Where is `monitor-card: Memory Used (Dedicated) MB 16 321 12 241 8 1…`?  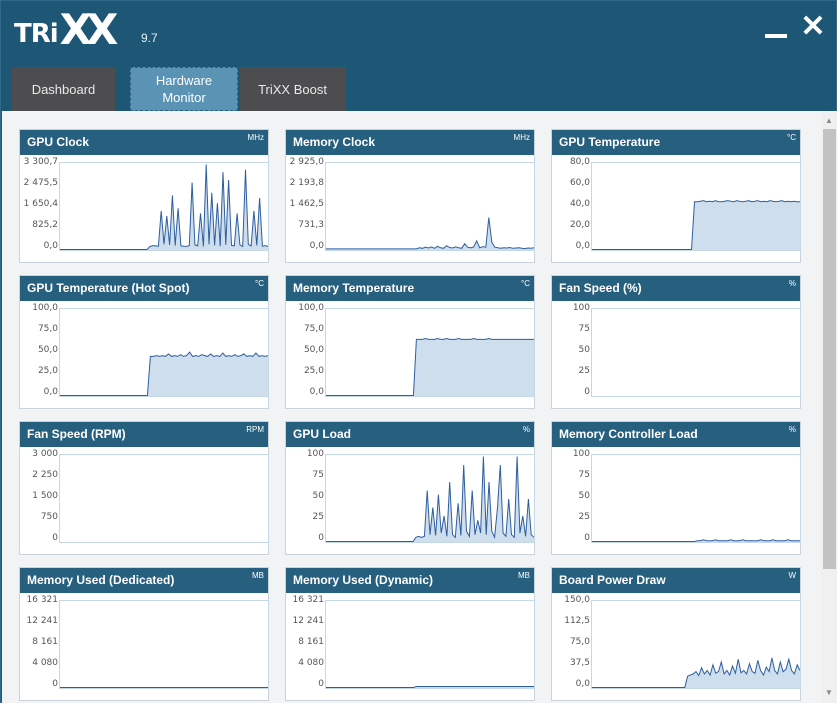 monitor-card: Memory Used (Dedicated) MB 16 321 12 241 8 1… is located at coordinates (144, 634).